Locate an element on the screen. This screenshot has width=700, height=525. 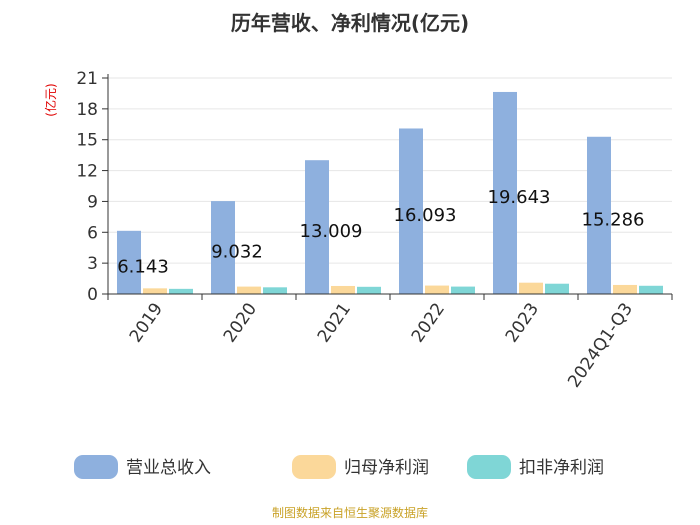
data-label: 19.643 is located at coordinates (519, 197).